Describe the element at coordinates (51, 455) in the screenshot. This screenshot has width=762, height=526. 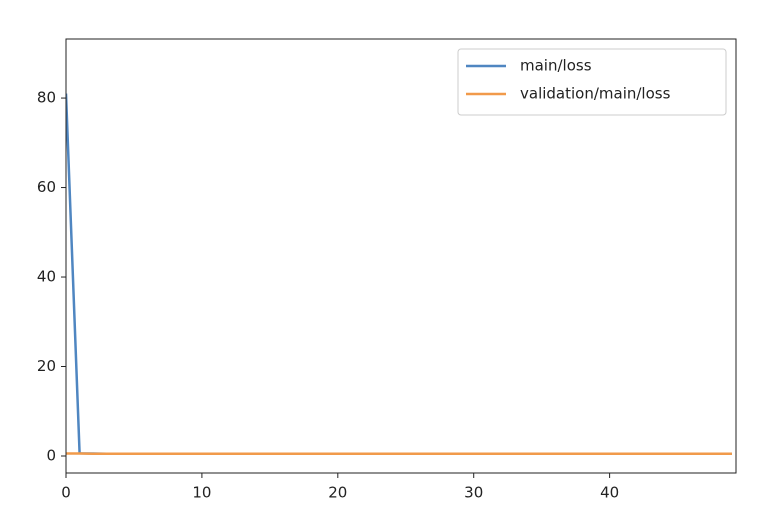
I see `y-tick-label: 0` at that location.